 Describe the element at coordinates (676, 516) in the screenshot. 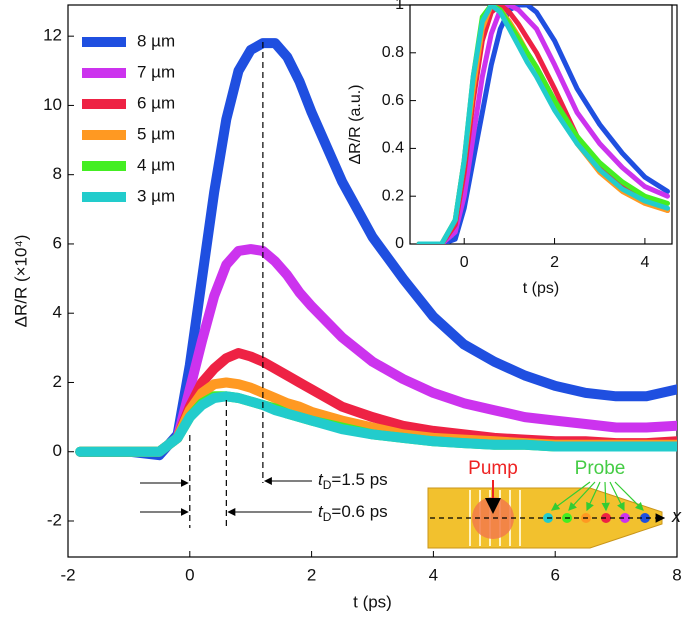

I see `x-label: x` at that location.